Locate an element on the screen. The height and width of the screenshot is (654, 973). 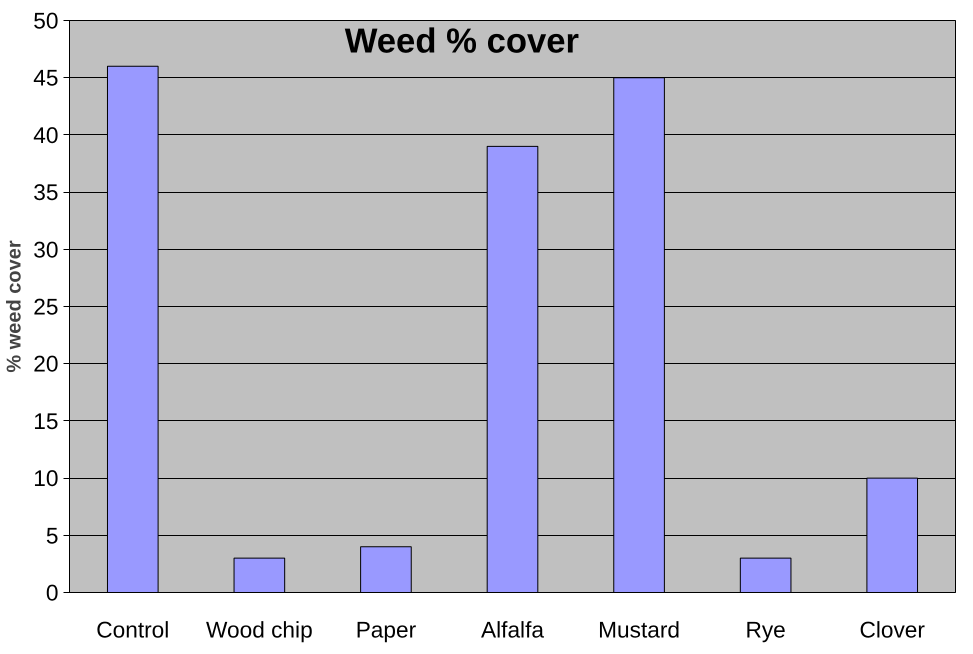
x-tick-label: Control is located at coordinates (133, 629).